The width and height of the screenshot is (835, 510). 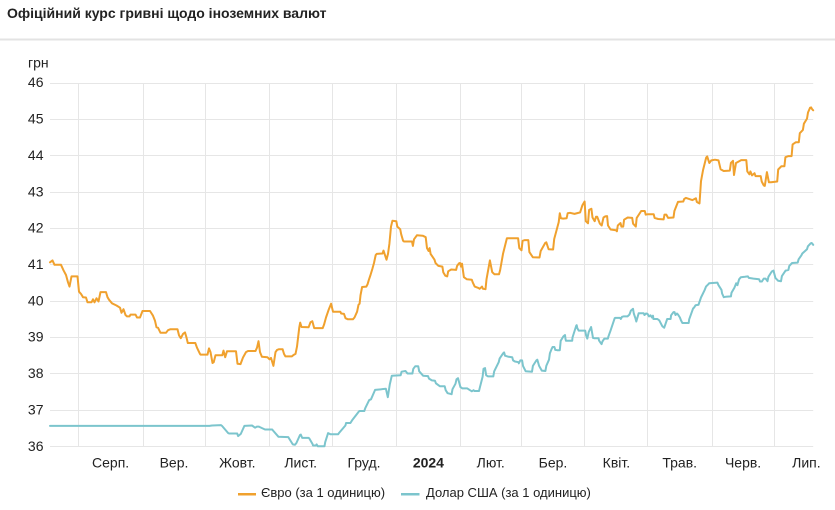 What do you see at coordinates (36, 191) in the screenshot?
I see `svg-text: 43` at bounding box center [36, 191].